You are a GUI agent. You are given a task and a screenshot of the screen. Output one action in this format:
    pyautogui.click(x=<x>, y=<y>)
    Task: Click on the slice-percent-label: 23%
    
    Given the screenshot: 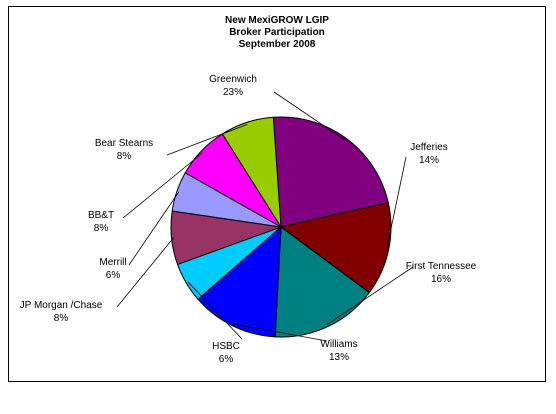 What is the action you would take?
    pyautogui.click(x=233, y=92)
    